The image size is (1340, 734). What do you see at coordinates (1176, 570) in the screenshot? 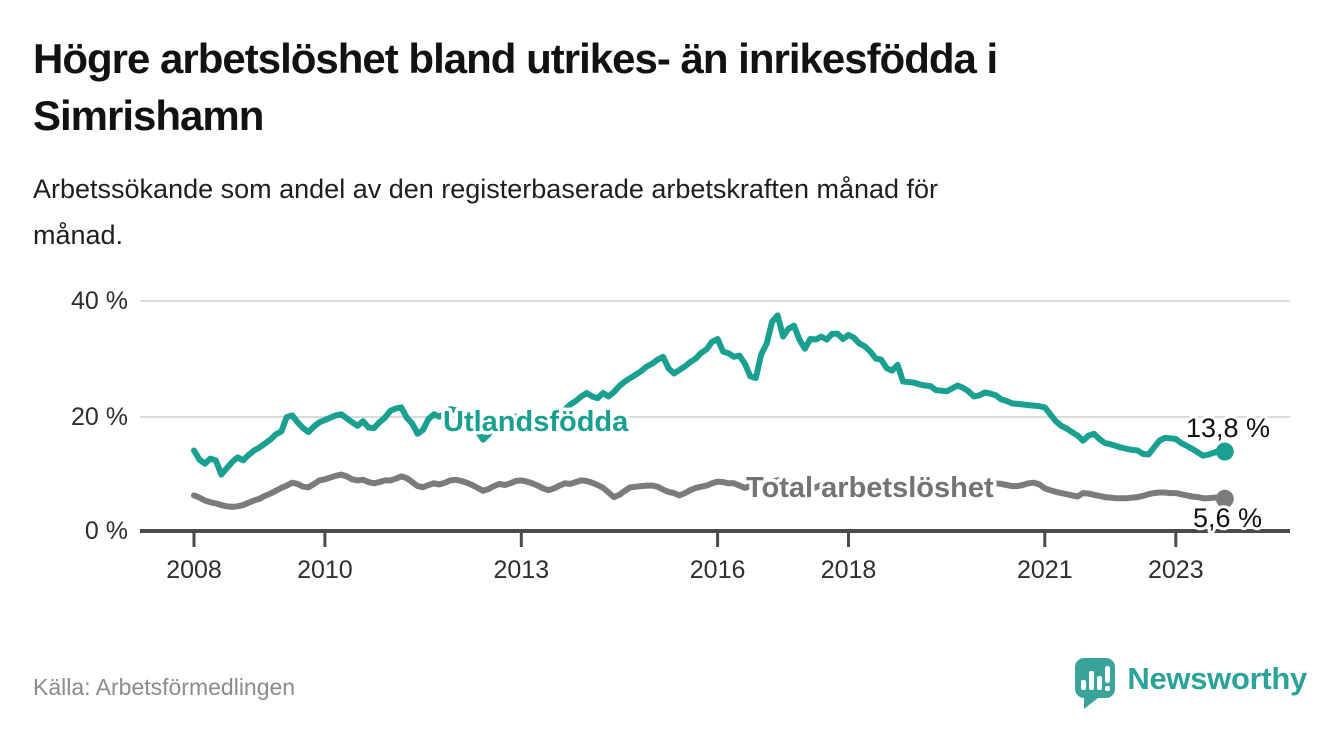
I see `x-axis-label-2023: 2023` at bounding box center [1176, 570].